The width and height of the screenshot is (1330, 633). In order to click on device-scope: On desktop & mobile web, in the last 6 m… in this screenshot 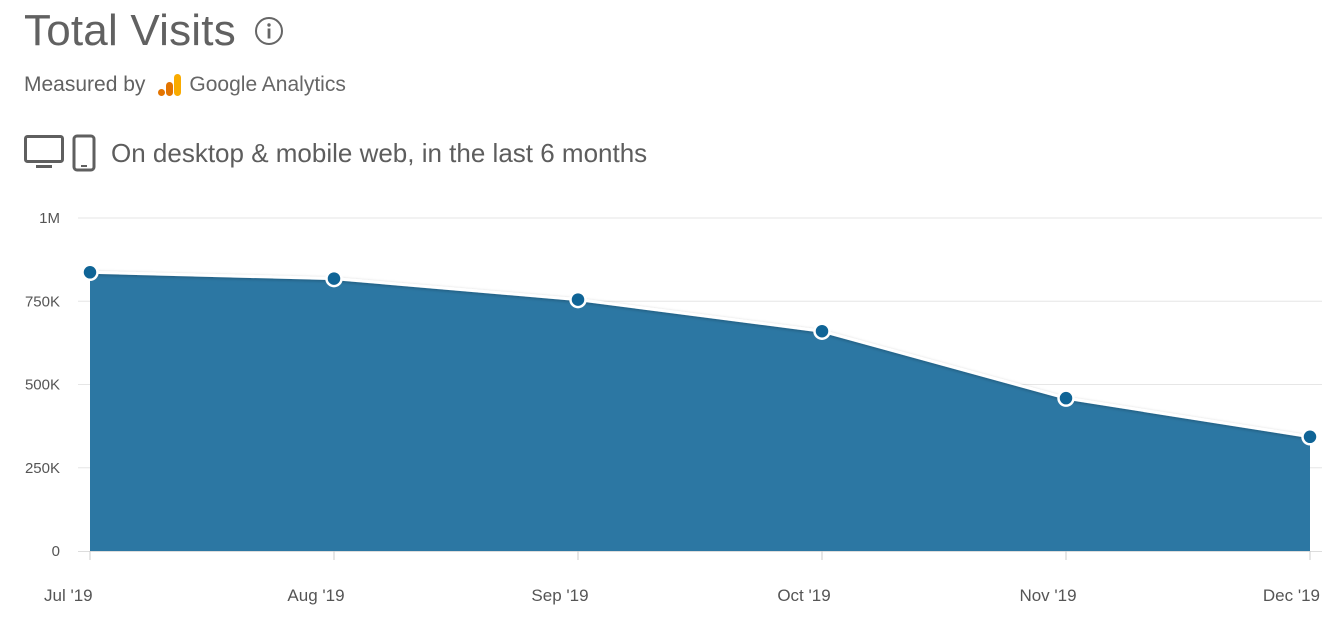, I will do `click(335, 153)`.